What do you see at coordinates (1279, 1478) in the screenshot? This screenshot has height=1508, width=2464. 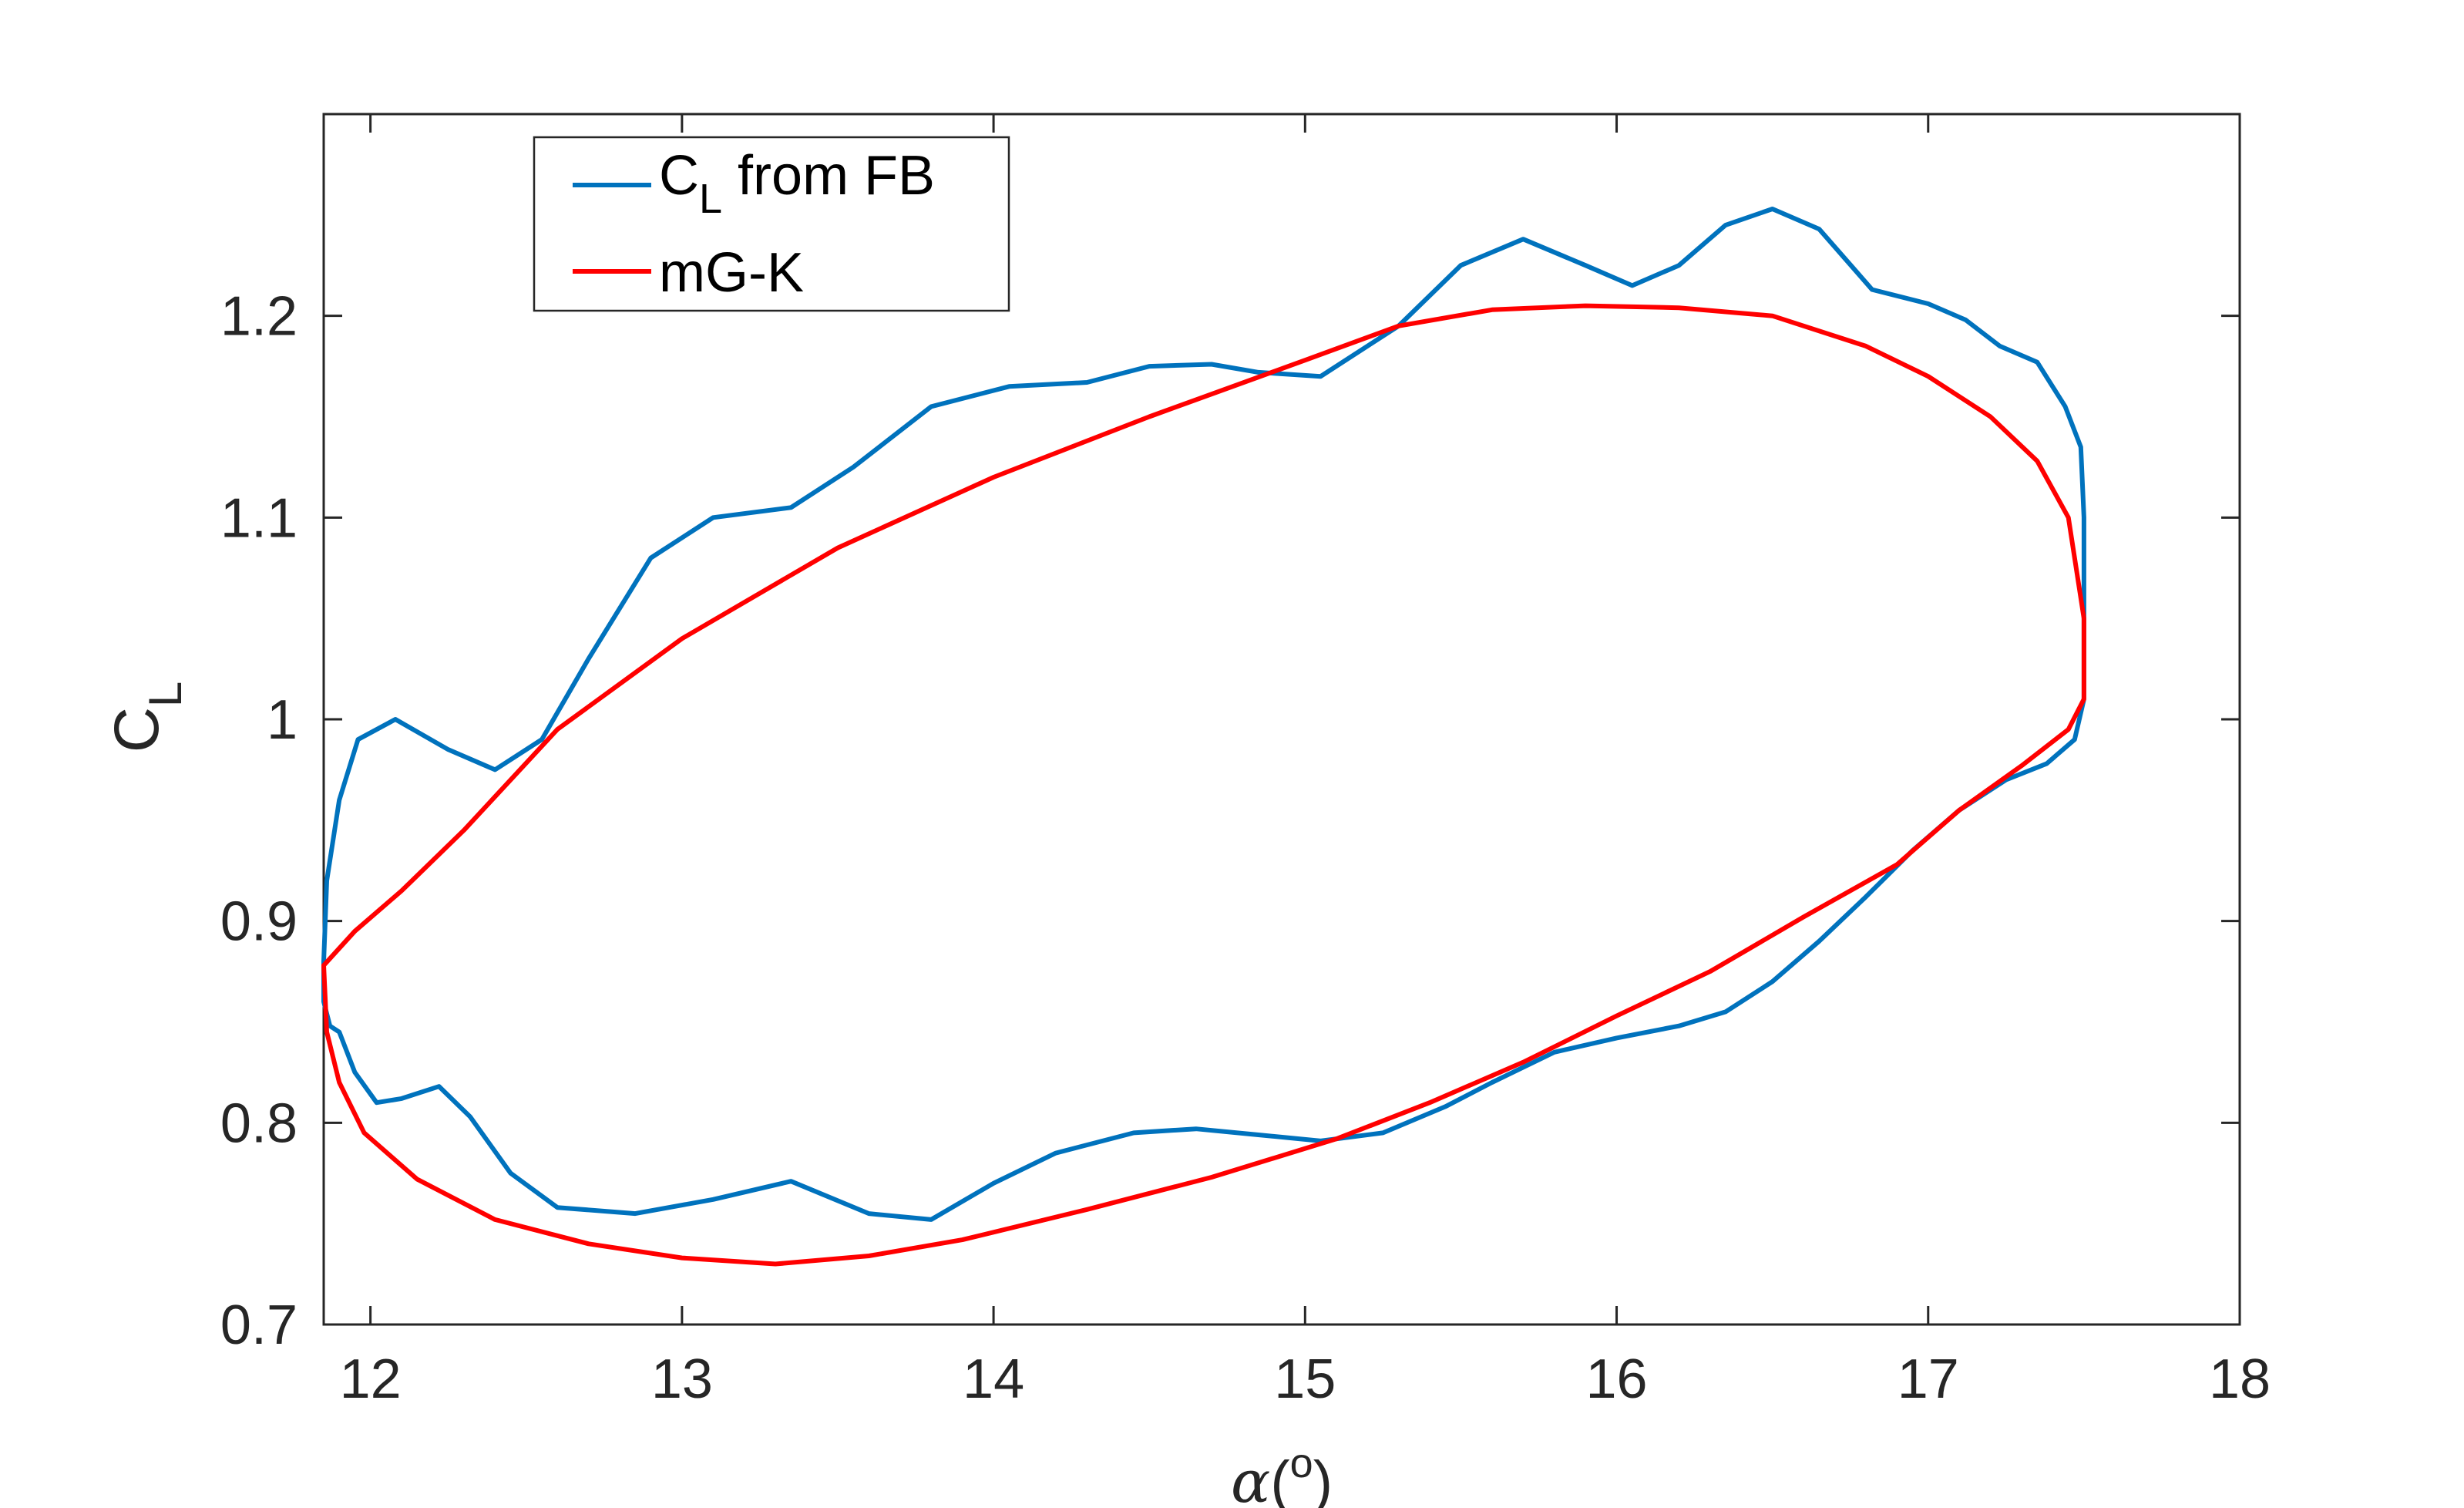 I see `x-axis-label-open-paren: (` at bounding box center [1279, 1478].